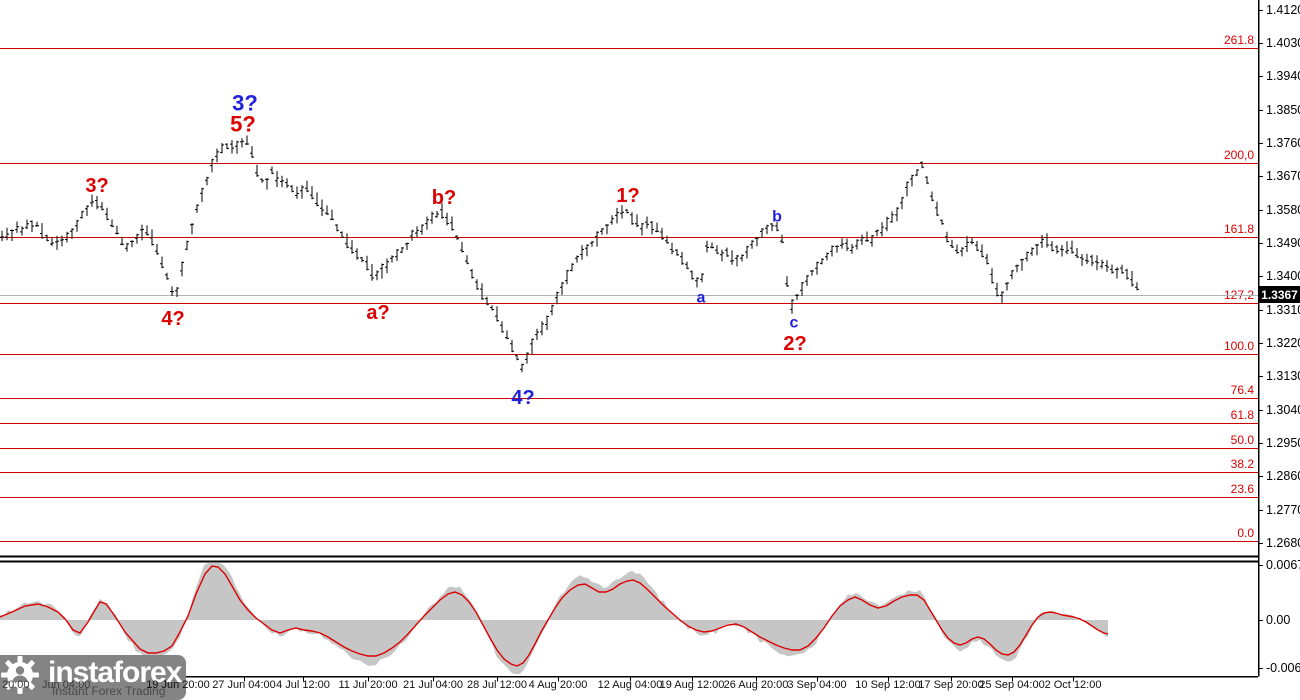  What do you see at coordinates (1073, 685) in the screenshot?
I see `time-axis-label: 2 Oct 12:00` at bounding box center [1073, 685].